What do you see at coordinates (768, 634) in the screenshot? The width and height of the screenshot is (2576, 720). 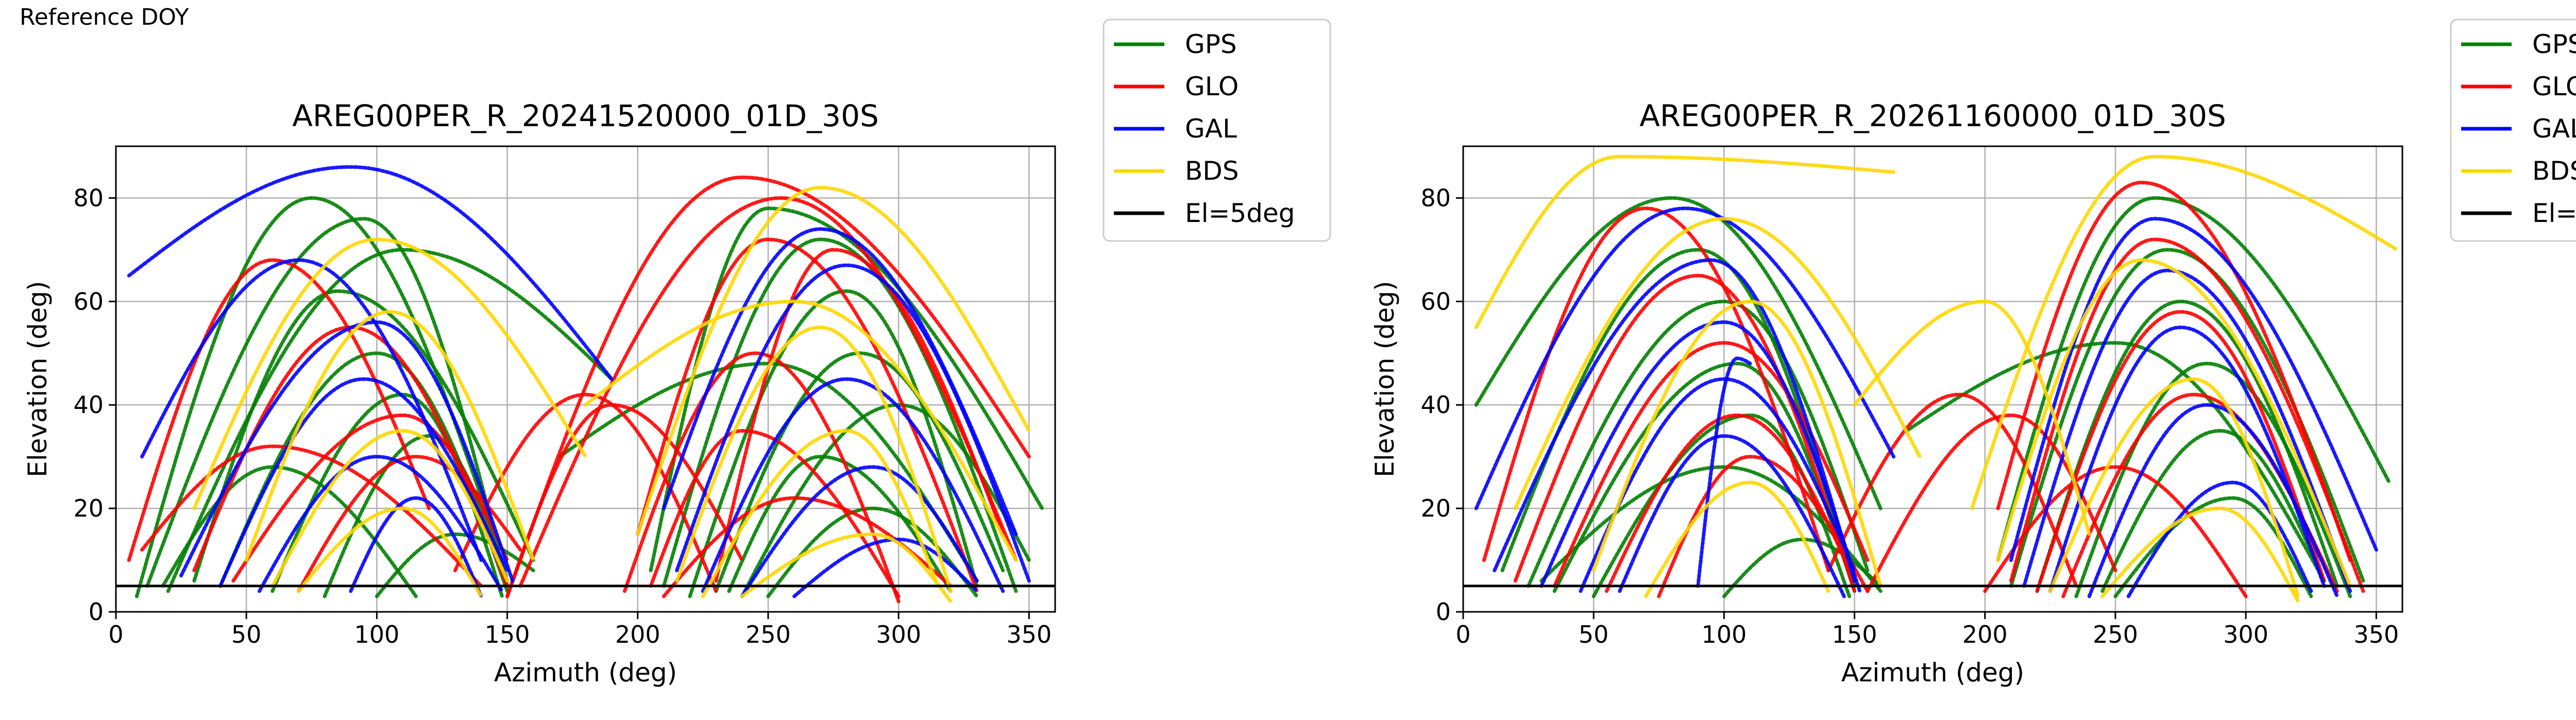 I see `x-tick-label: 250` at bounding box center [768, 634].